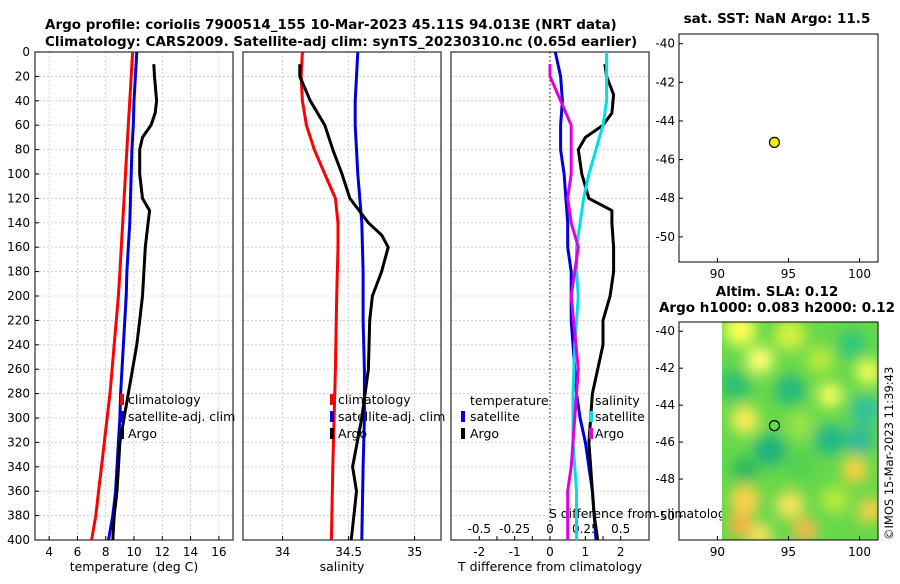 This screenshot has width=900, height=584. Describe the element at coordinates (106, 552) in the screenshot. I see `x-tick-label: 8` at that location.